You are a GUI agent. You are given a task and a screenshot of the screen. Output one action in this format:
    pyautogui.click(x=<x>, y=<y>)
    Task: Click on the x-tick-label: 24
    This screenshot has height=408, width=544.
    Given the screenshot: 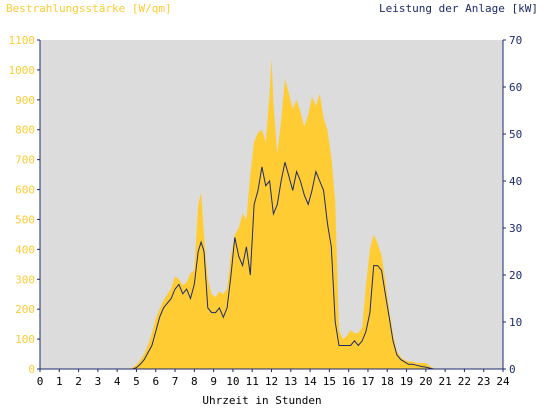 What is the action you would take?
    pyautogui.click(x=503, y=381)
    